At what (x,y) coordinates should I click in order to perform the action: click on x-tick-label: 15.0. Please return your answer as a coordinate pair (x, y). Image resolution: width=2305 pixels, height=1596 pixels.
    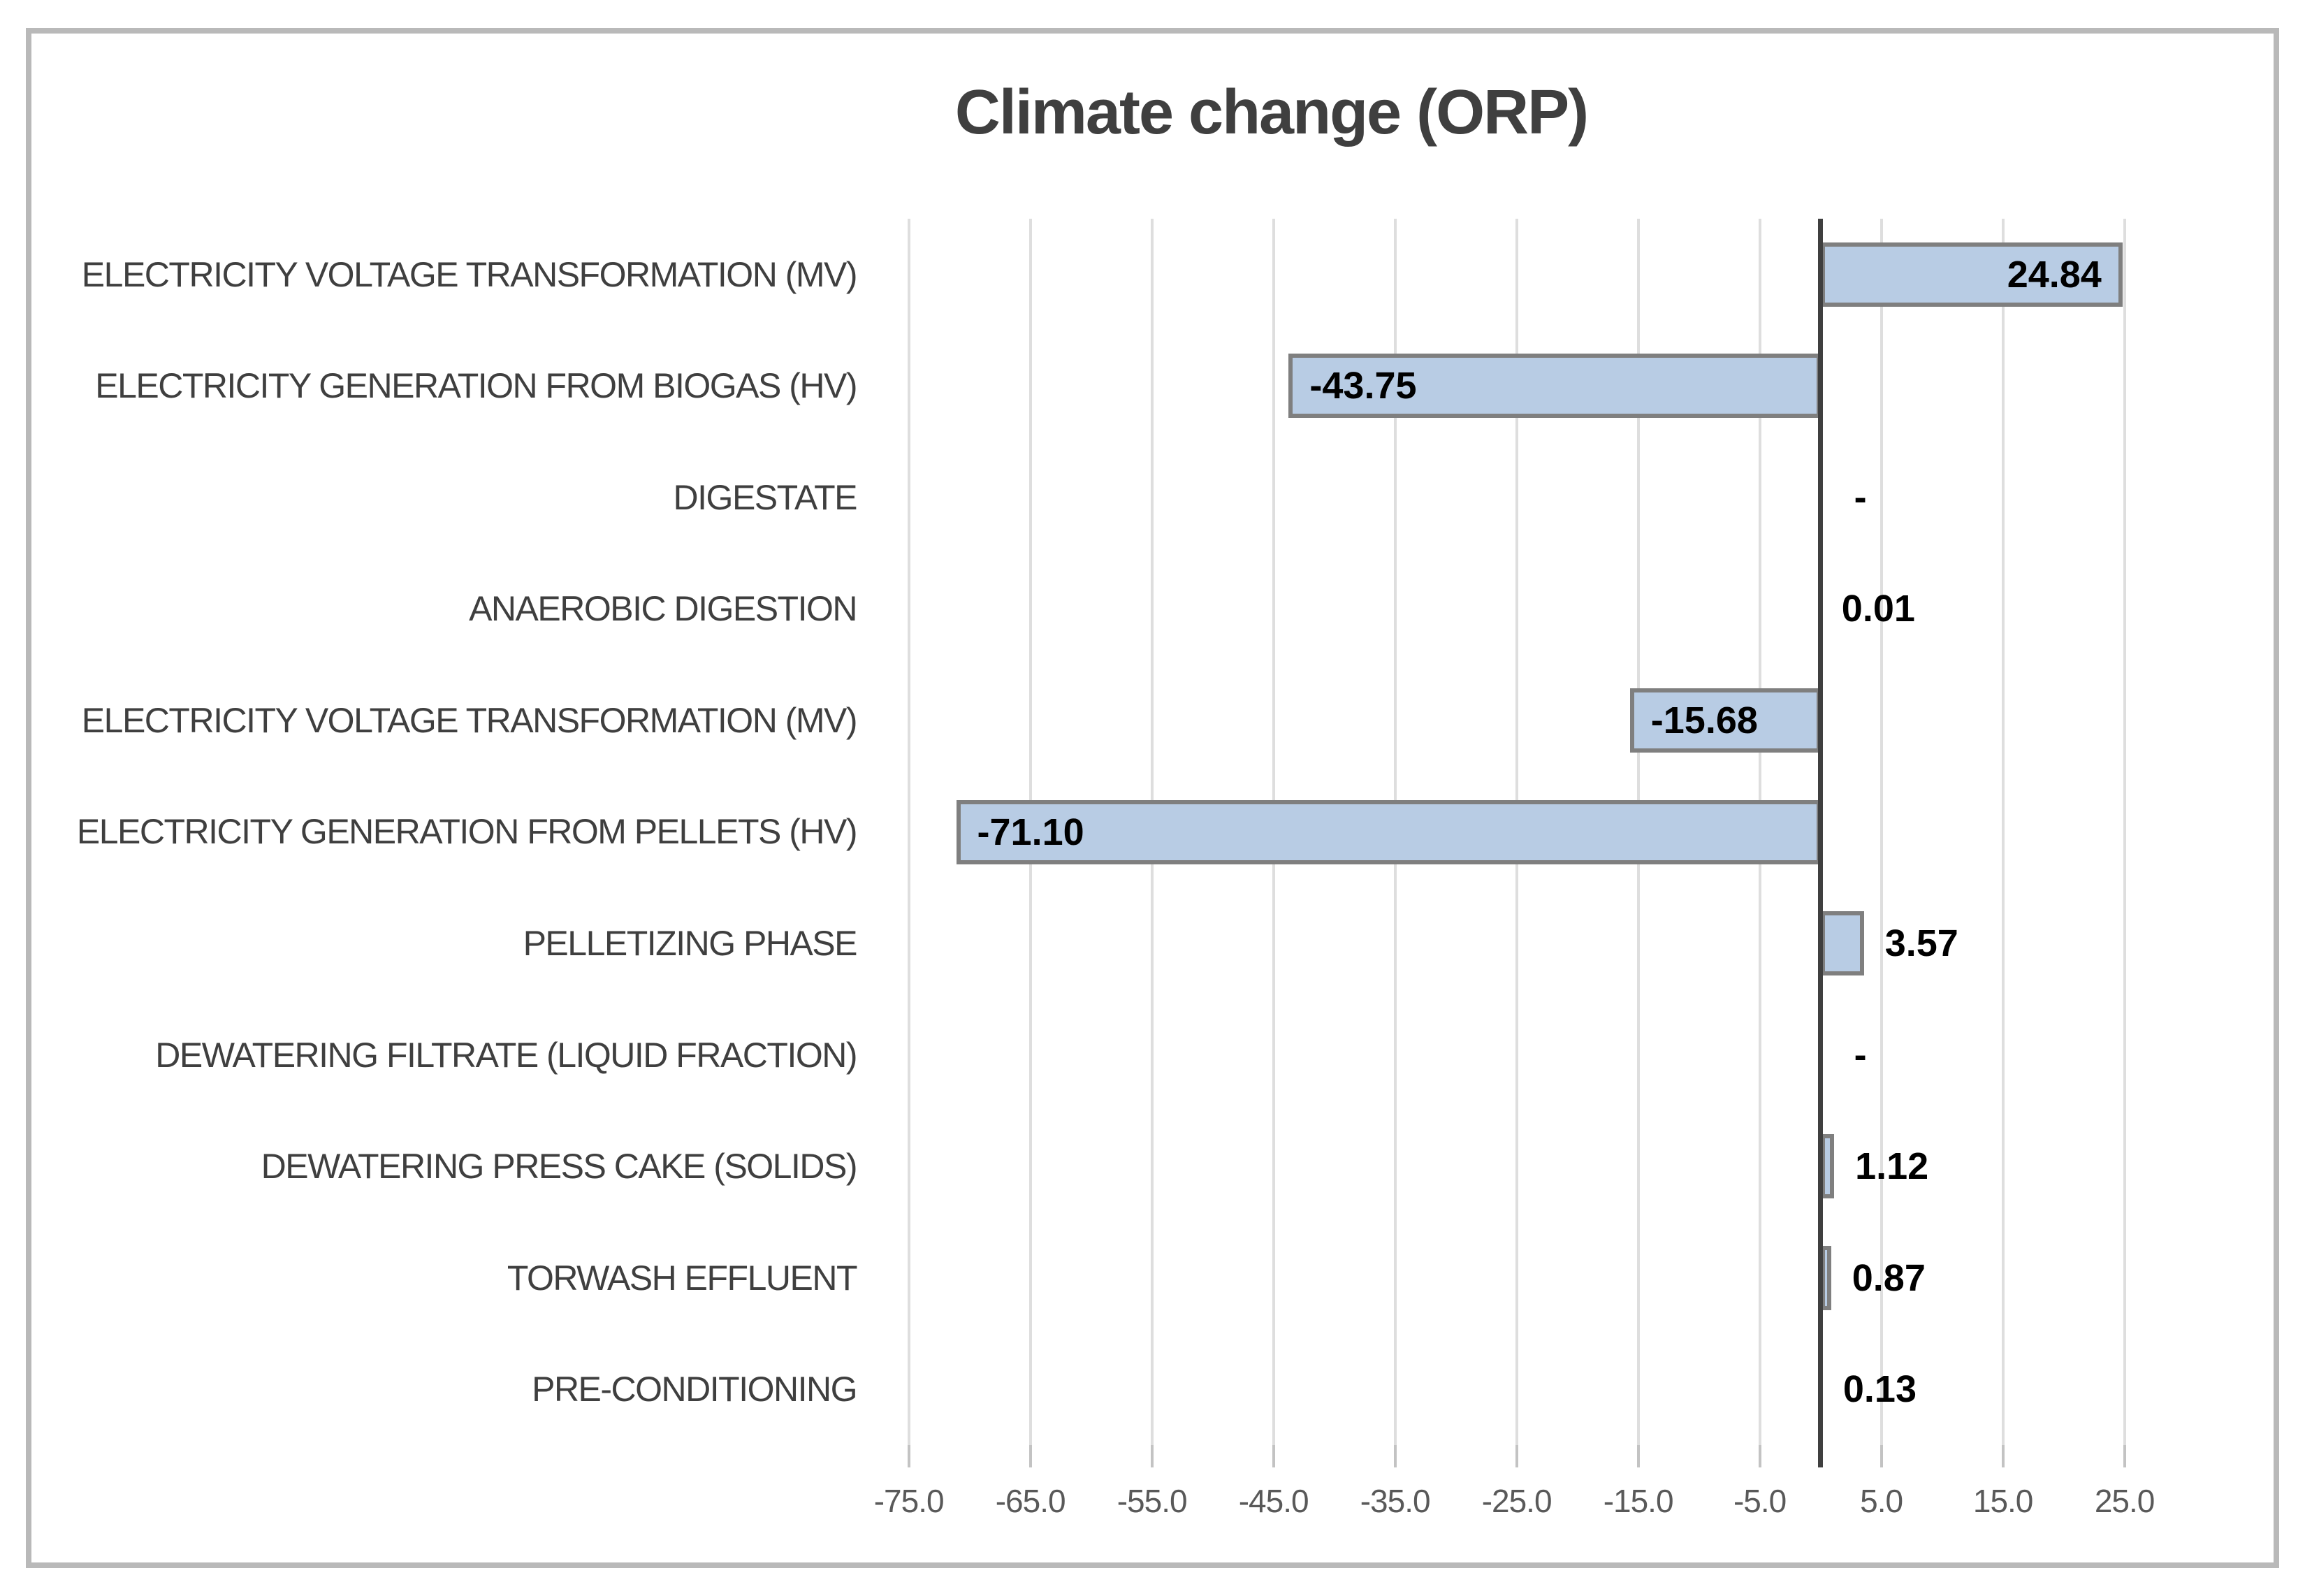
    Looking at the image, I should click on (2003, 1501).